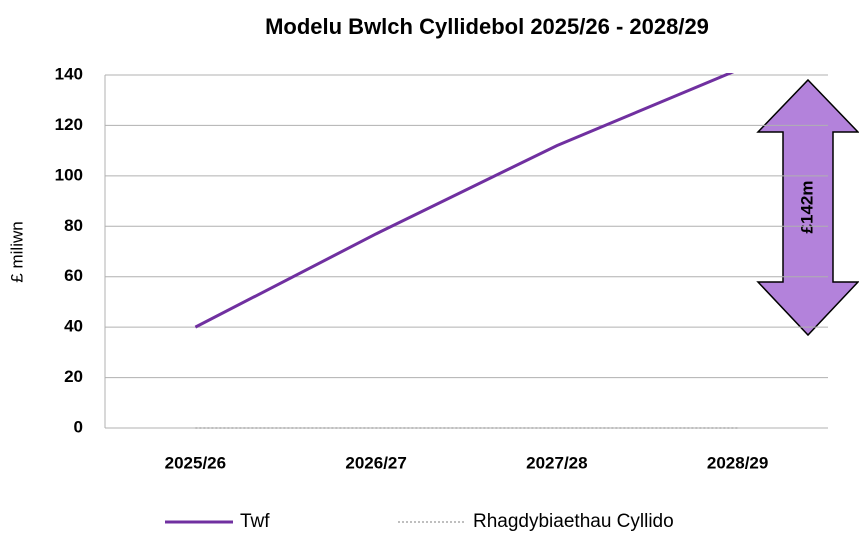 Image resolution: width=859 pixels, height=534 pixels. What do you see at coordinates (73, 225) in the screenshot?
I see `y-tick-label: 80` at bounding box center [73, 225].